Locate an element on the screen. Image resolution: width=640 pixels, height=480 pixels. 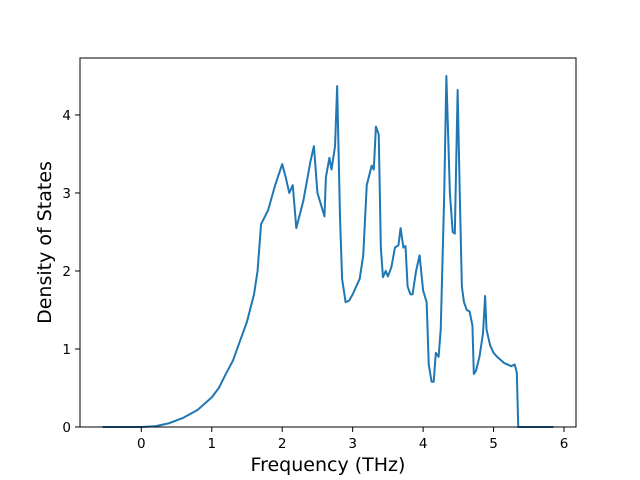
y-axis-label: Density of States is located at coordinates (45, 242).